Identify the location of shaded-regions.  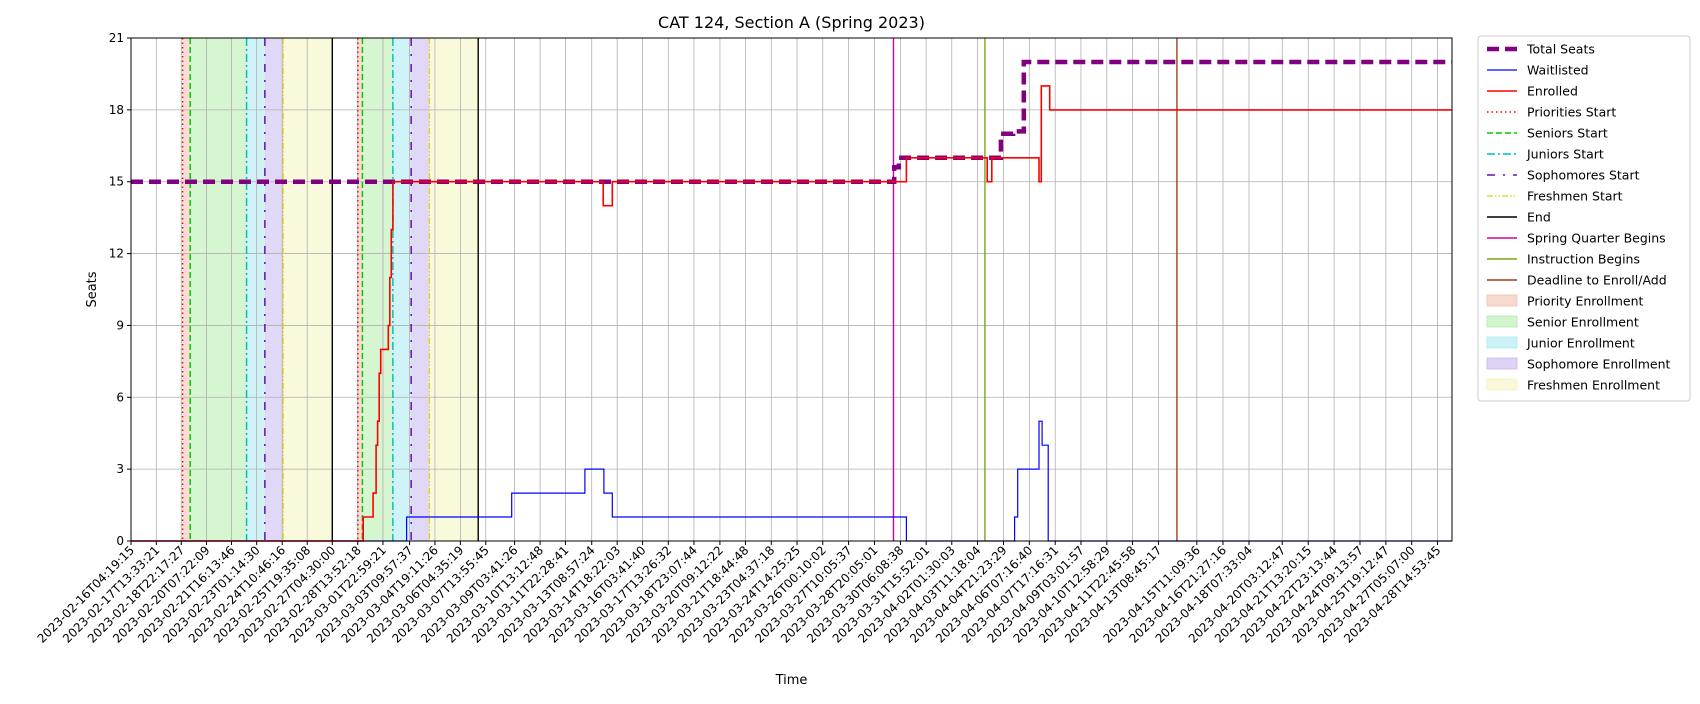
(330, 289).